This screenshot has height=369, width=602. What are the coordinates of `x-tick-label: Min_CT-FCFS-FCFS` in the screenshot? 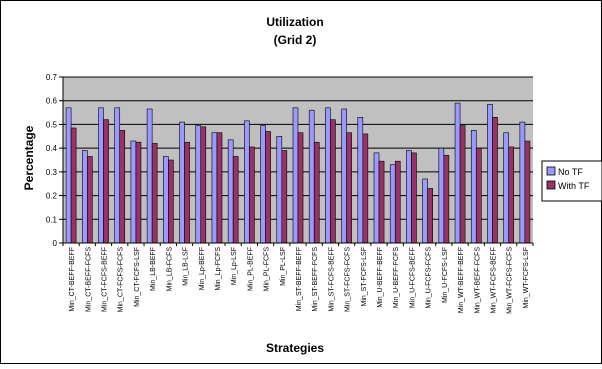 It's located at (121, 280).